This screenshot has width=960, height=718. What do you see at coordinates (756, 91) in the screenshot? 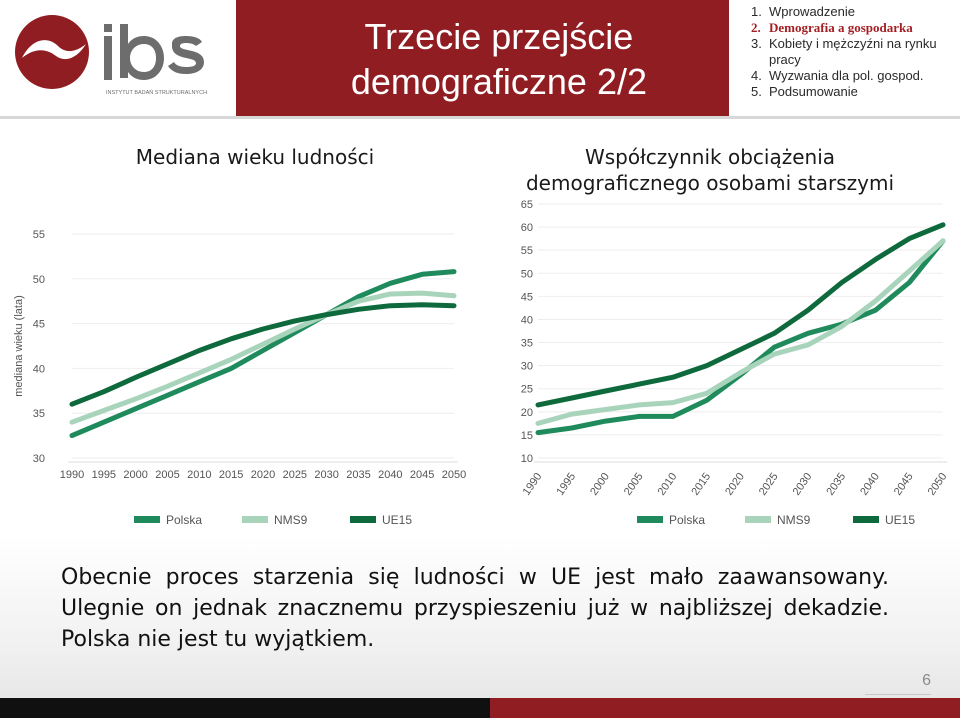
I see `agenda-item-number: 5.` at bounding box center [756, 91].